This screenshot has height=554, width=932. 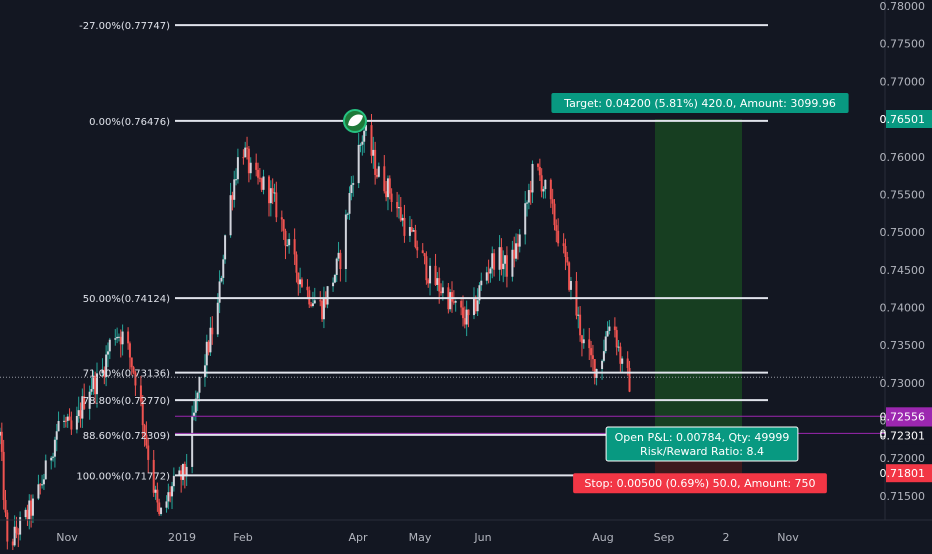 I want to click on price-tick-label: 0.75000, so click(x=903, y=232).